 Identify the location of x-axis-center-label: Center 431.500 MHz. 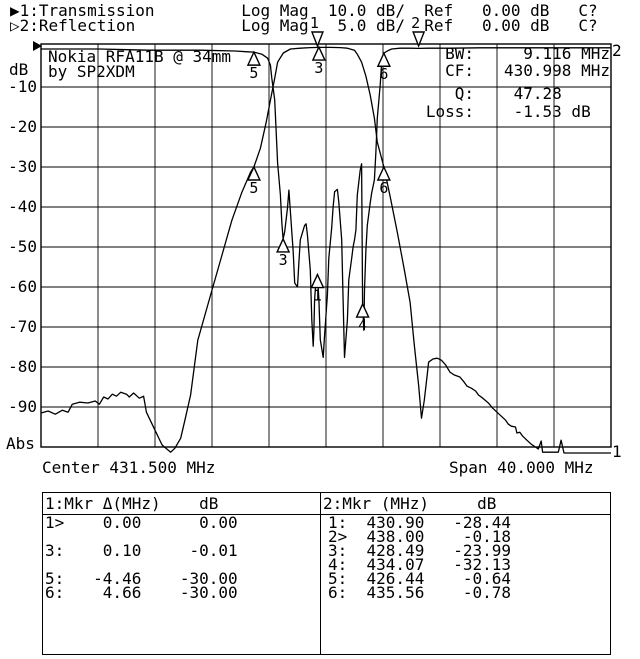
(129, 467).